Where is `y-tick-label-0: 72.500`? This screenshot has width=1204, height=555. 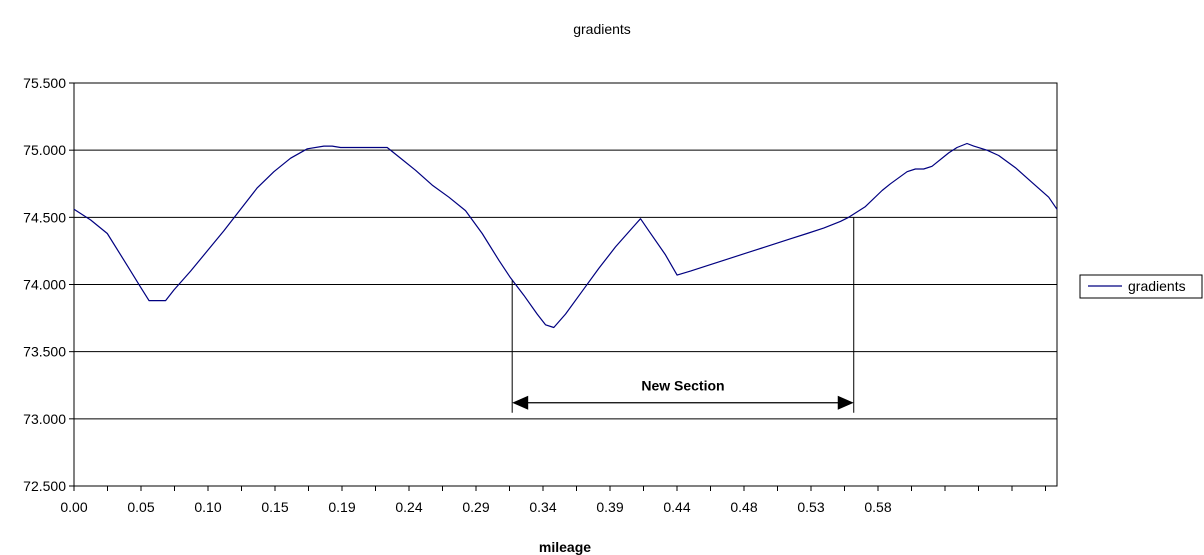
y-tick-label-0: 72.500 is located at coordinates (44, 486).